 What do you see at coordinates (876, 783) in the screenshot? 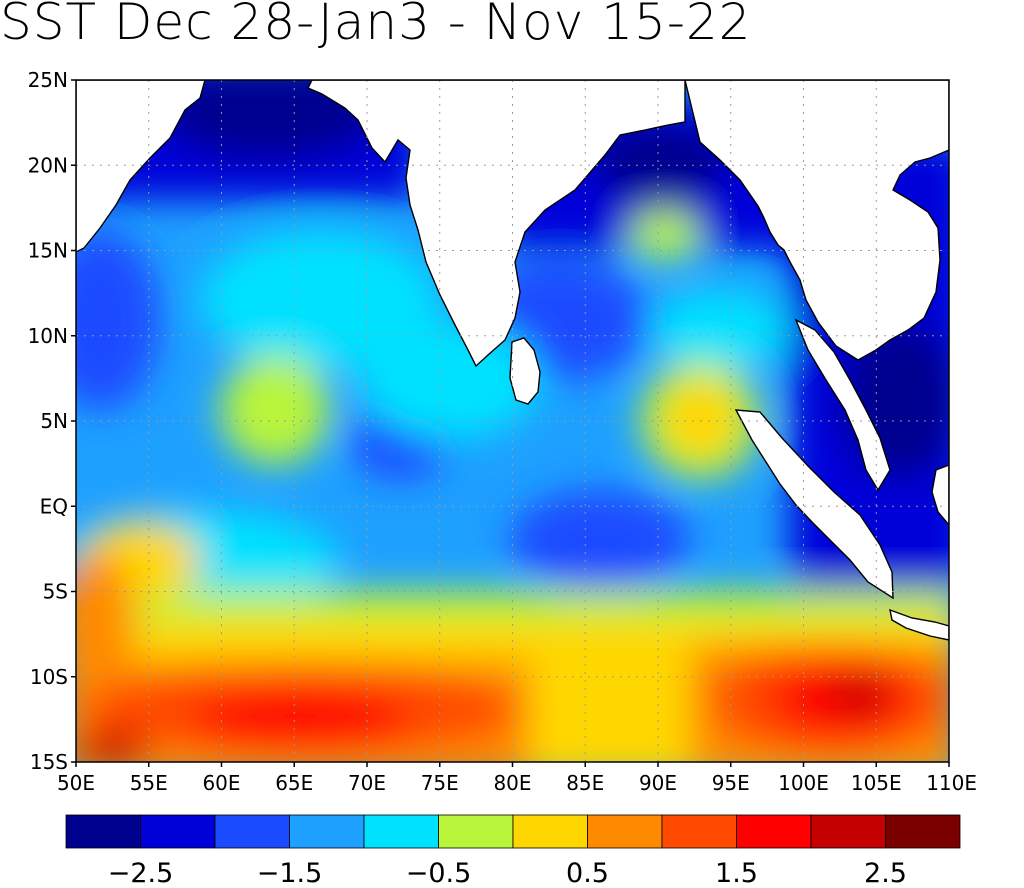
I see `lon-tick-label: 105E` at bounding box center [876, 783].